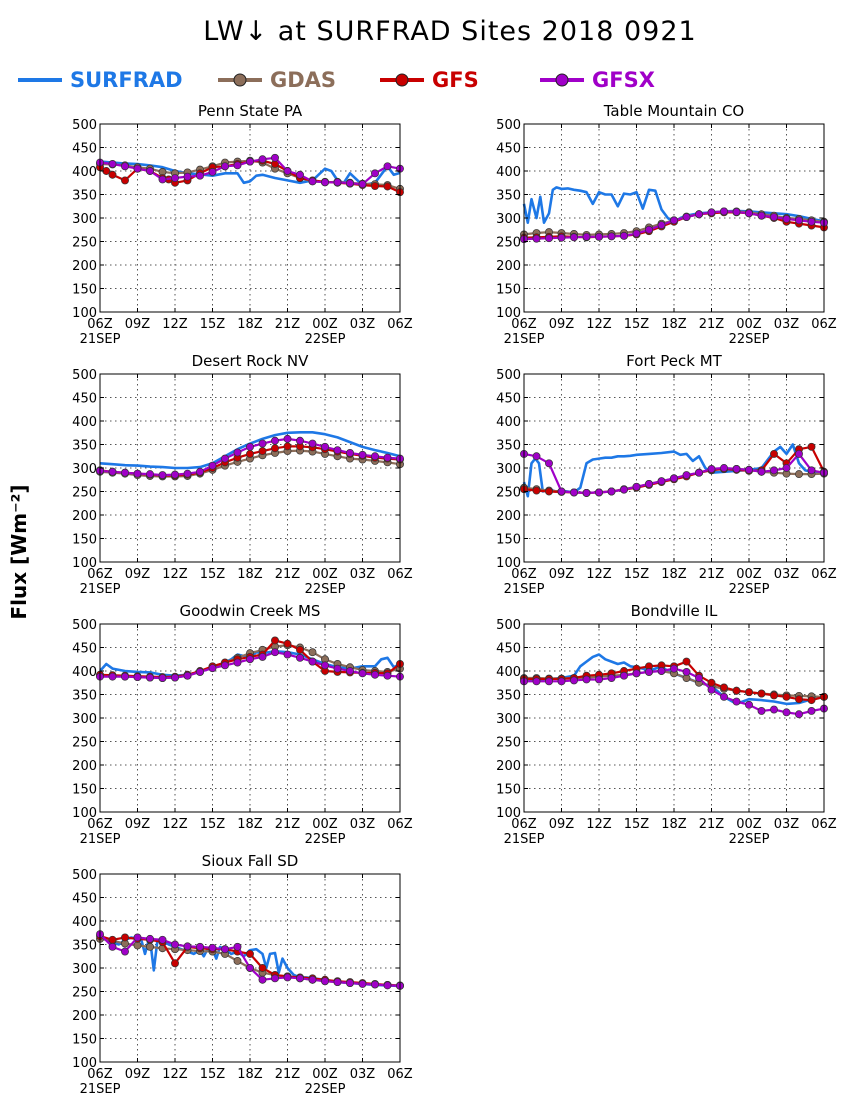 This screenshot has width=850, height=1100. Describe the element at coordinates (597, 80) in the screenshot. I see `legend-item-gfsx: GFSX` at that location.